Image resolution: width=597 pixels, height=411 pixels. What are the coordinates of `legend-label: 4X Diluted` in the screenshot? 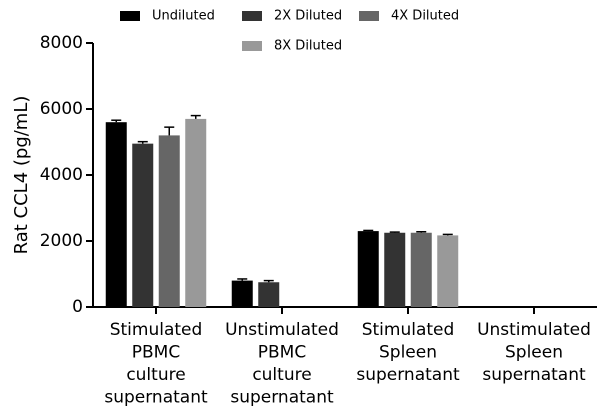 It's located at (425, 16).